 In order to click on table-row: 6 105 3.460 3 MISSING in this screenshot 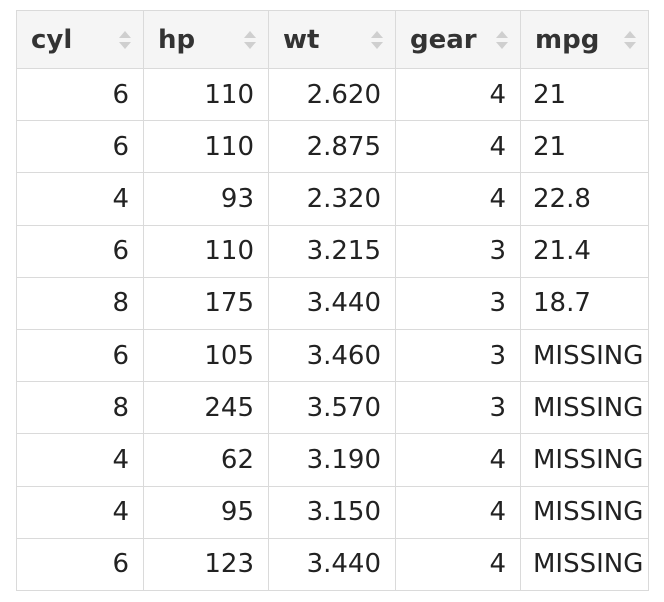, I will do `click(332, 355)`.